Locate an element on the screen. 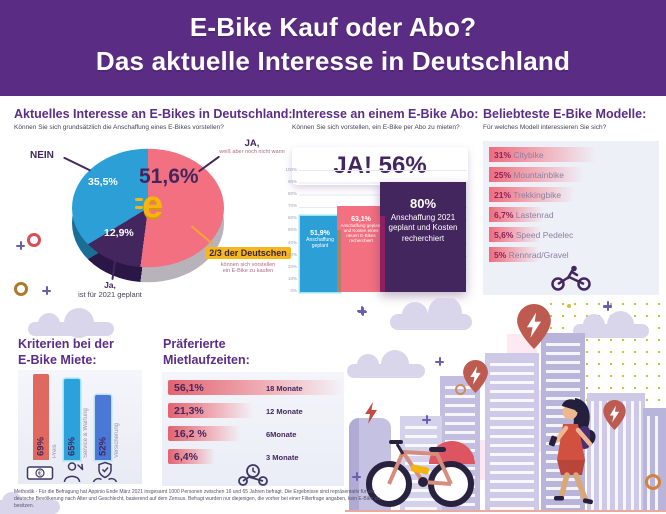  model-row: 21% Trekkingbike is located at coordinates (571, 194).